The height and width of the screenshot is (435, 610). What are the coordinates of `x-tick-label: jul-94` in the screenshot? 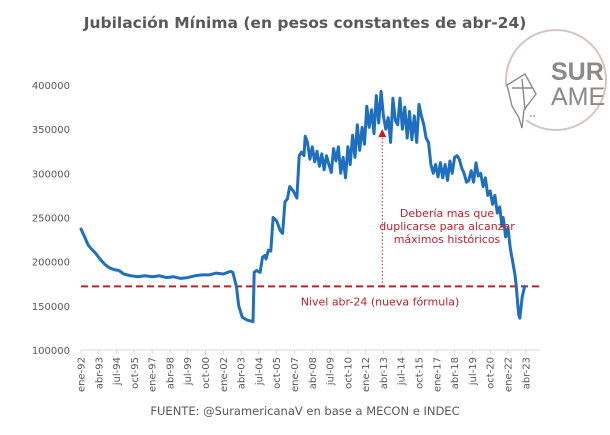 It's located at (117, 371).